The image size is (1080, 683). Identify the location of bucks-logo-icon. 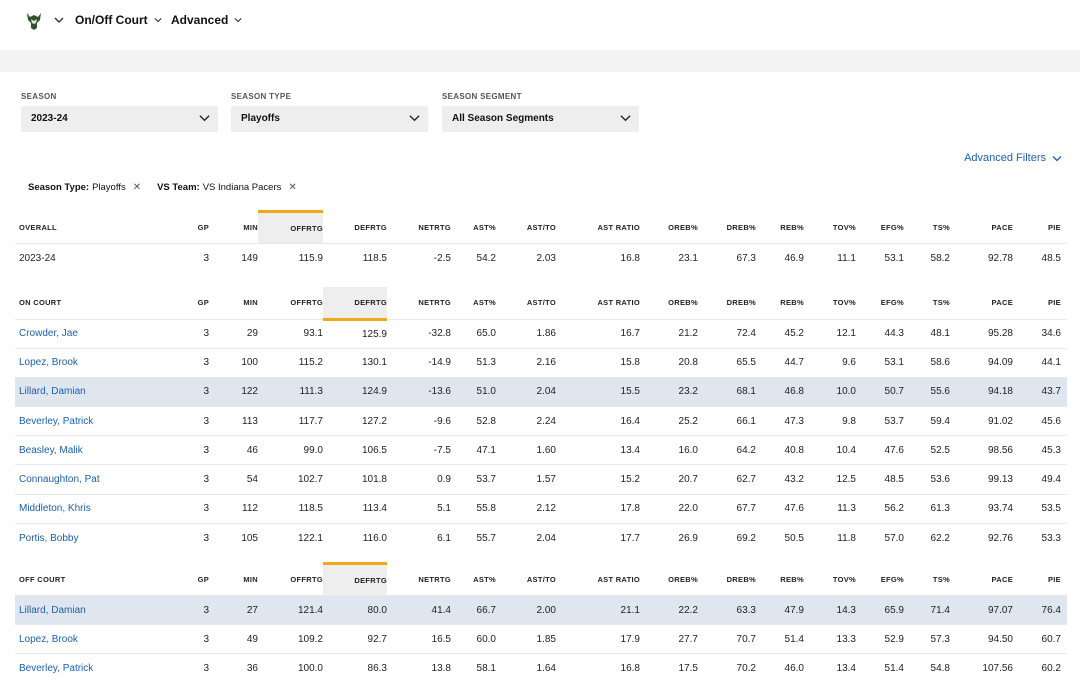
(34, 21).